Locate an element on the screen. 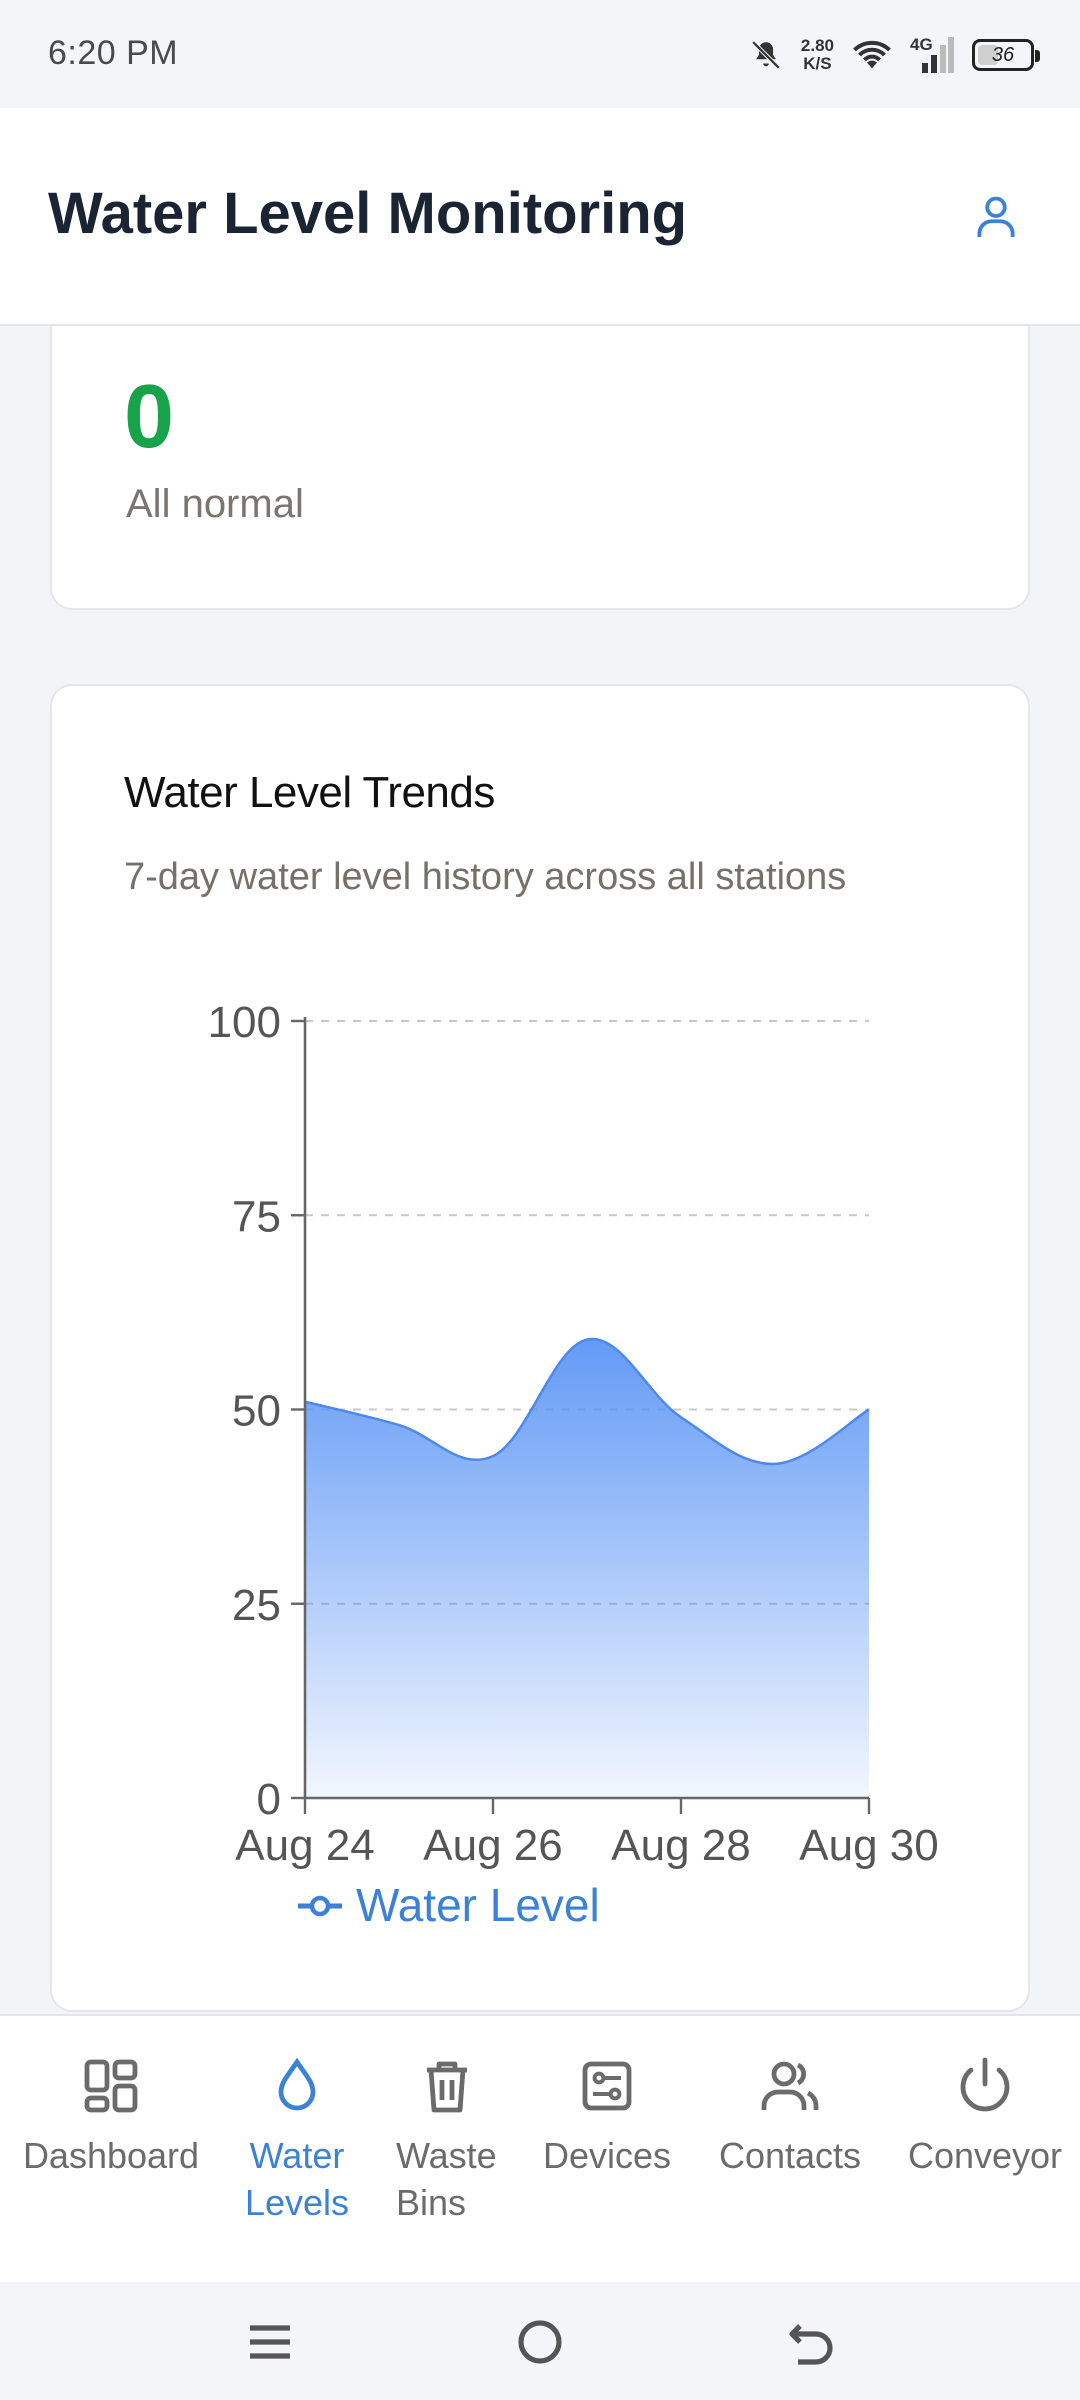  water-level-area is located at coordinates (587, 1568).